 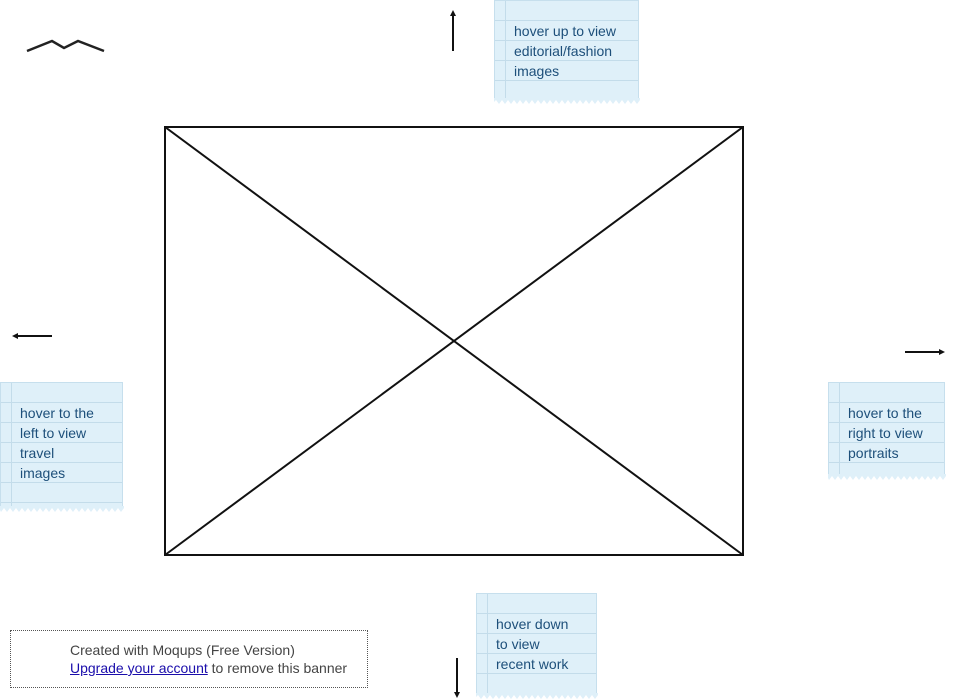 What do you see at coordinates (182, 650) in the screenshot?
I see `banner-created-text: Created with Moqups (Free Version)` at bounding box center [182, 650].